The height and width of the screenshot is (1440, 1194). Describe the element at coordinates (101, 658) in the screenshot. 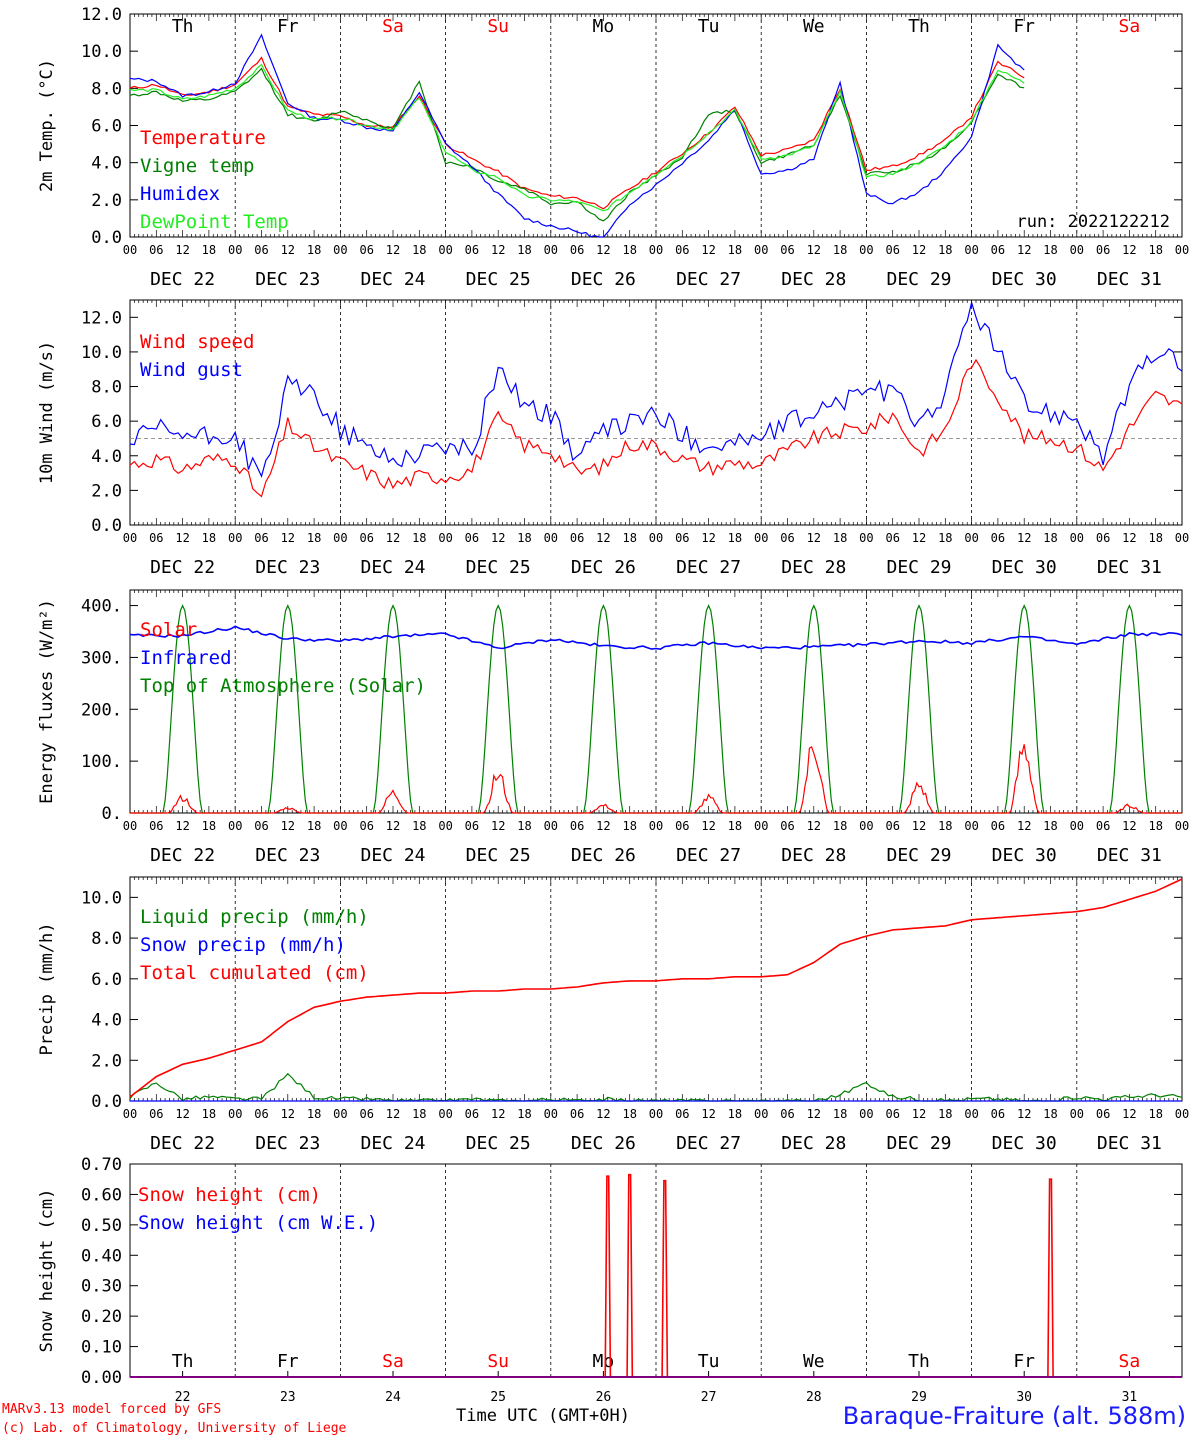

I see `y-tick-label: 300.` at that location.